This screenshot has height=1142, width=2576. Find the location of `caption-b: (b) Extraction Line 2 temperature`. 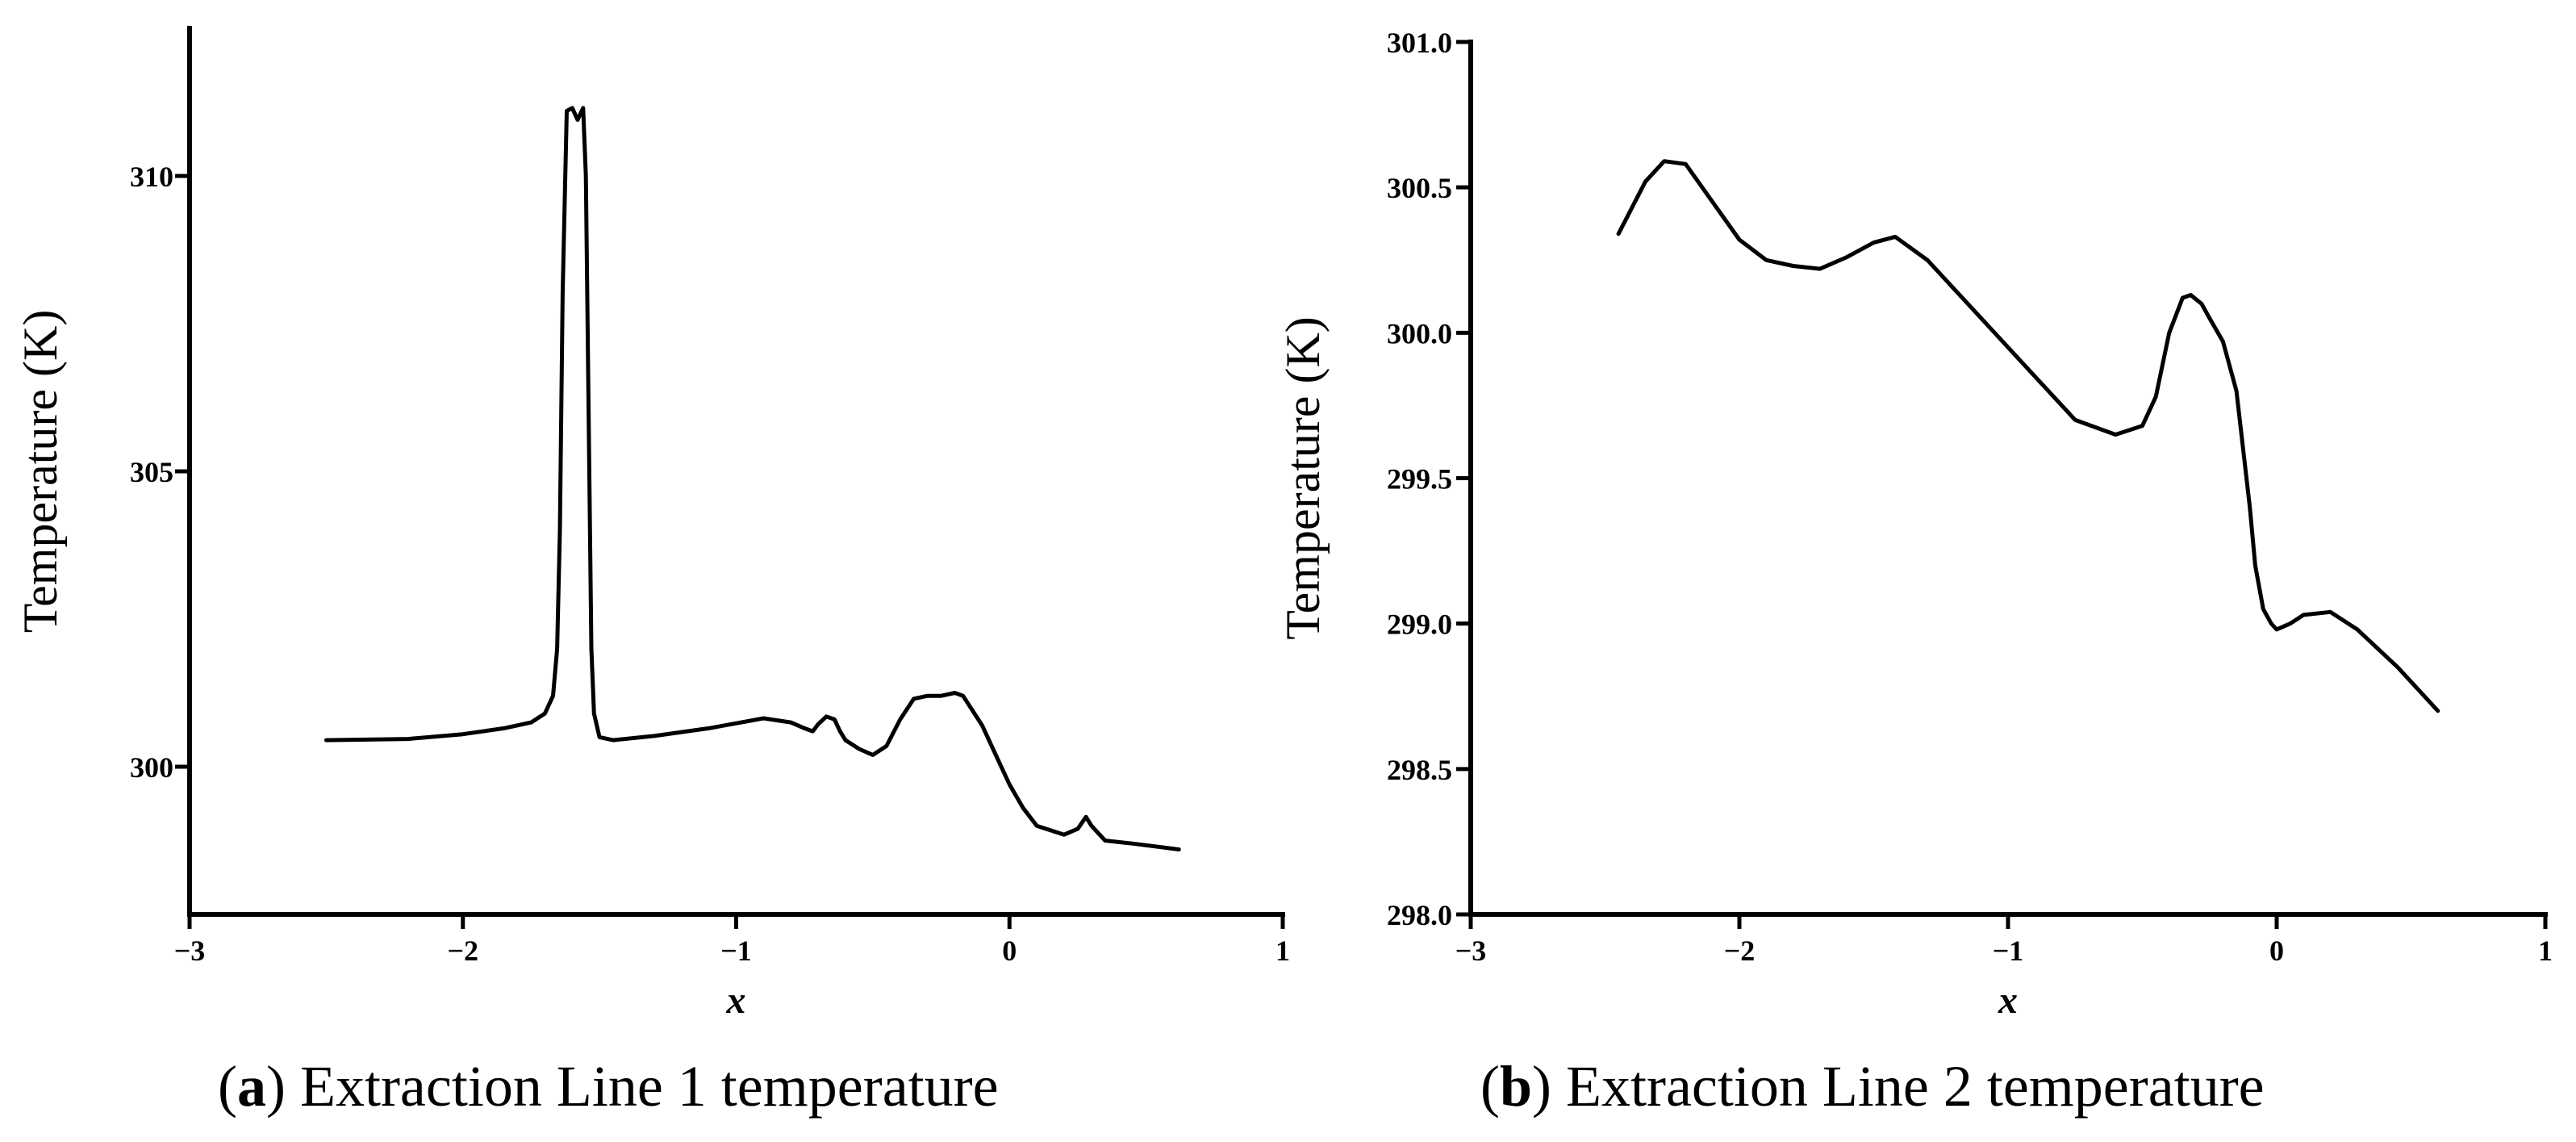

caption-b: (b) Extraction Line 2 temperature is located at coordinates (1872, 1086).